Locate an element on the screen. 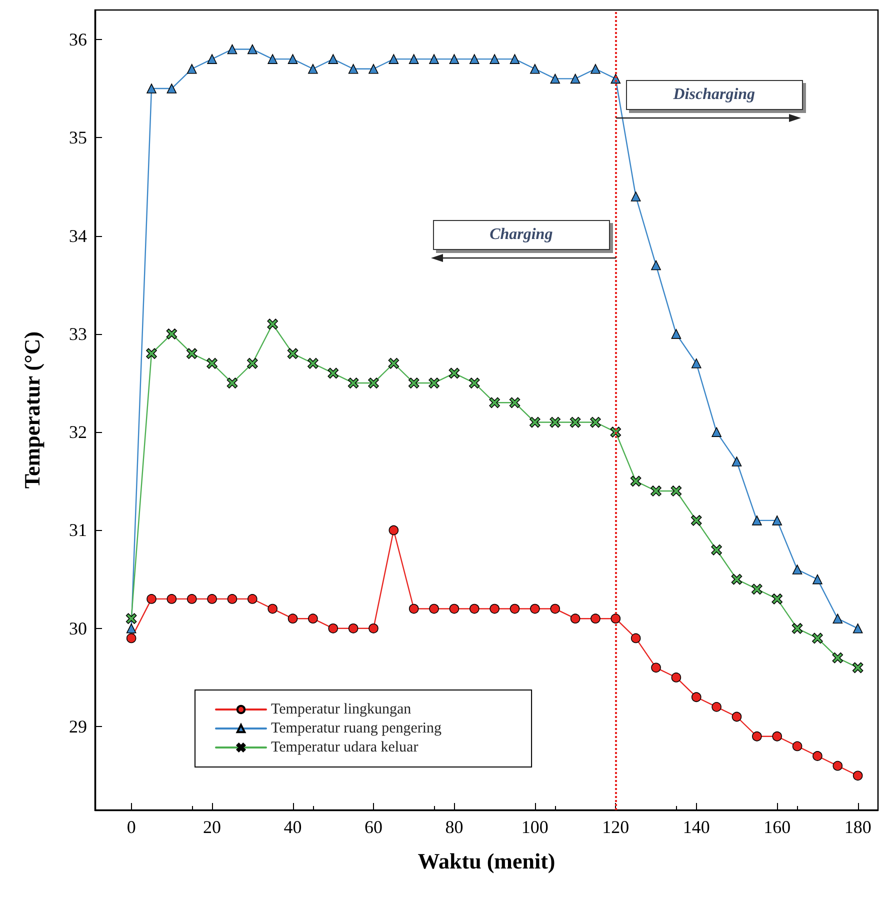 This screenshot has height=897, width=887. y-tick-label: 31 is located at coordinates (78, 530).